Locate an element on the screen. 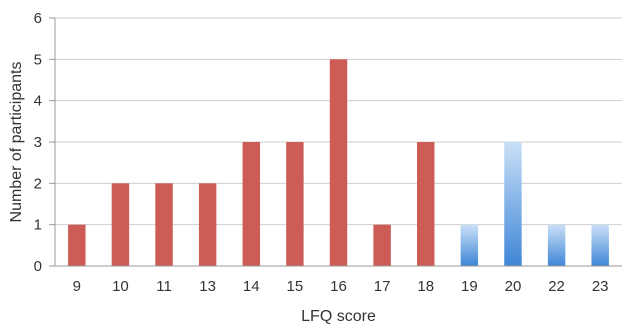 Image resolution: width=627 pixels, height=331 pixels. y-tick-label-6: 6 is located at coordinates (38, 18).